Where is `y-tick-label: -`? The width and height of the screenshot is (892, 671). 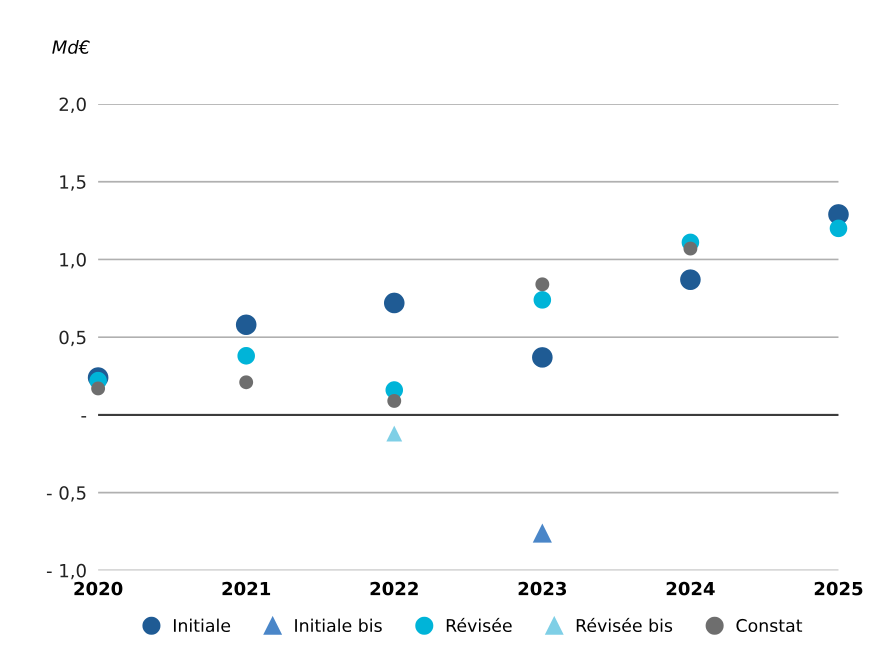 y-tick-label: - is located at coordinates (83, 417).